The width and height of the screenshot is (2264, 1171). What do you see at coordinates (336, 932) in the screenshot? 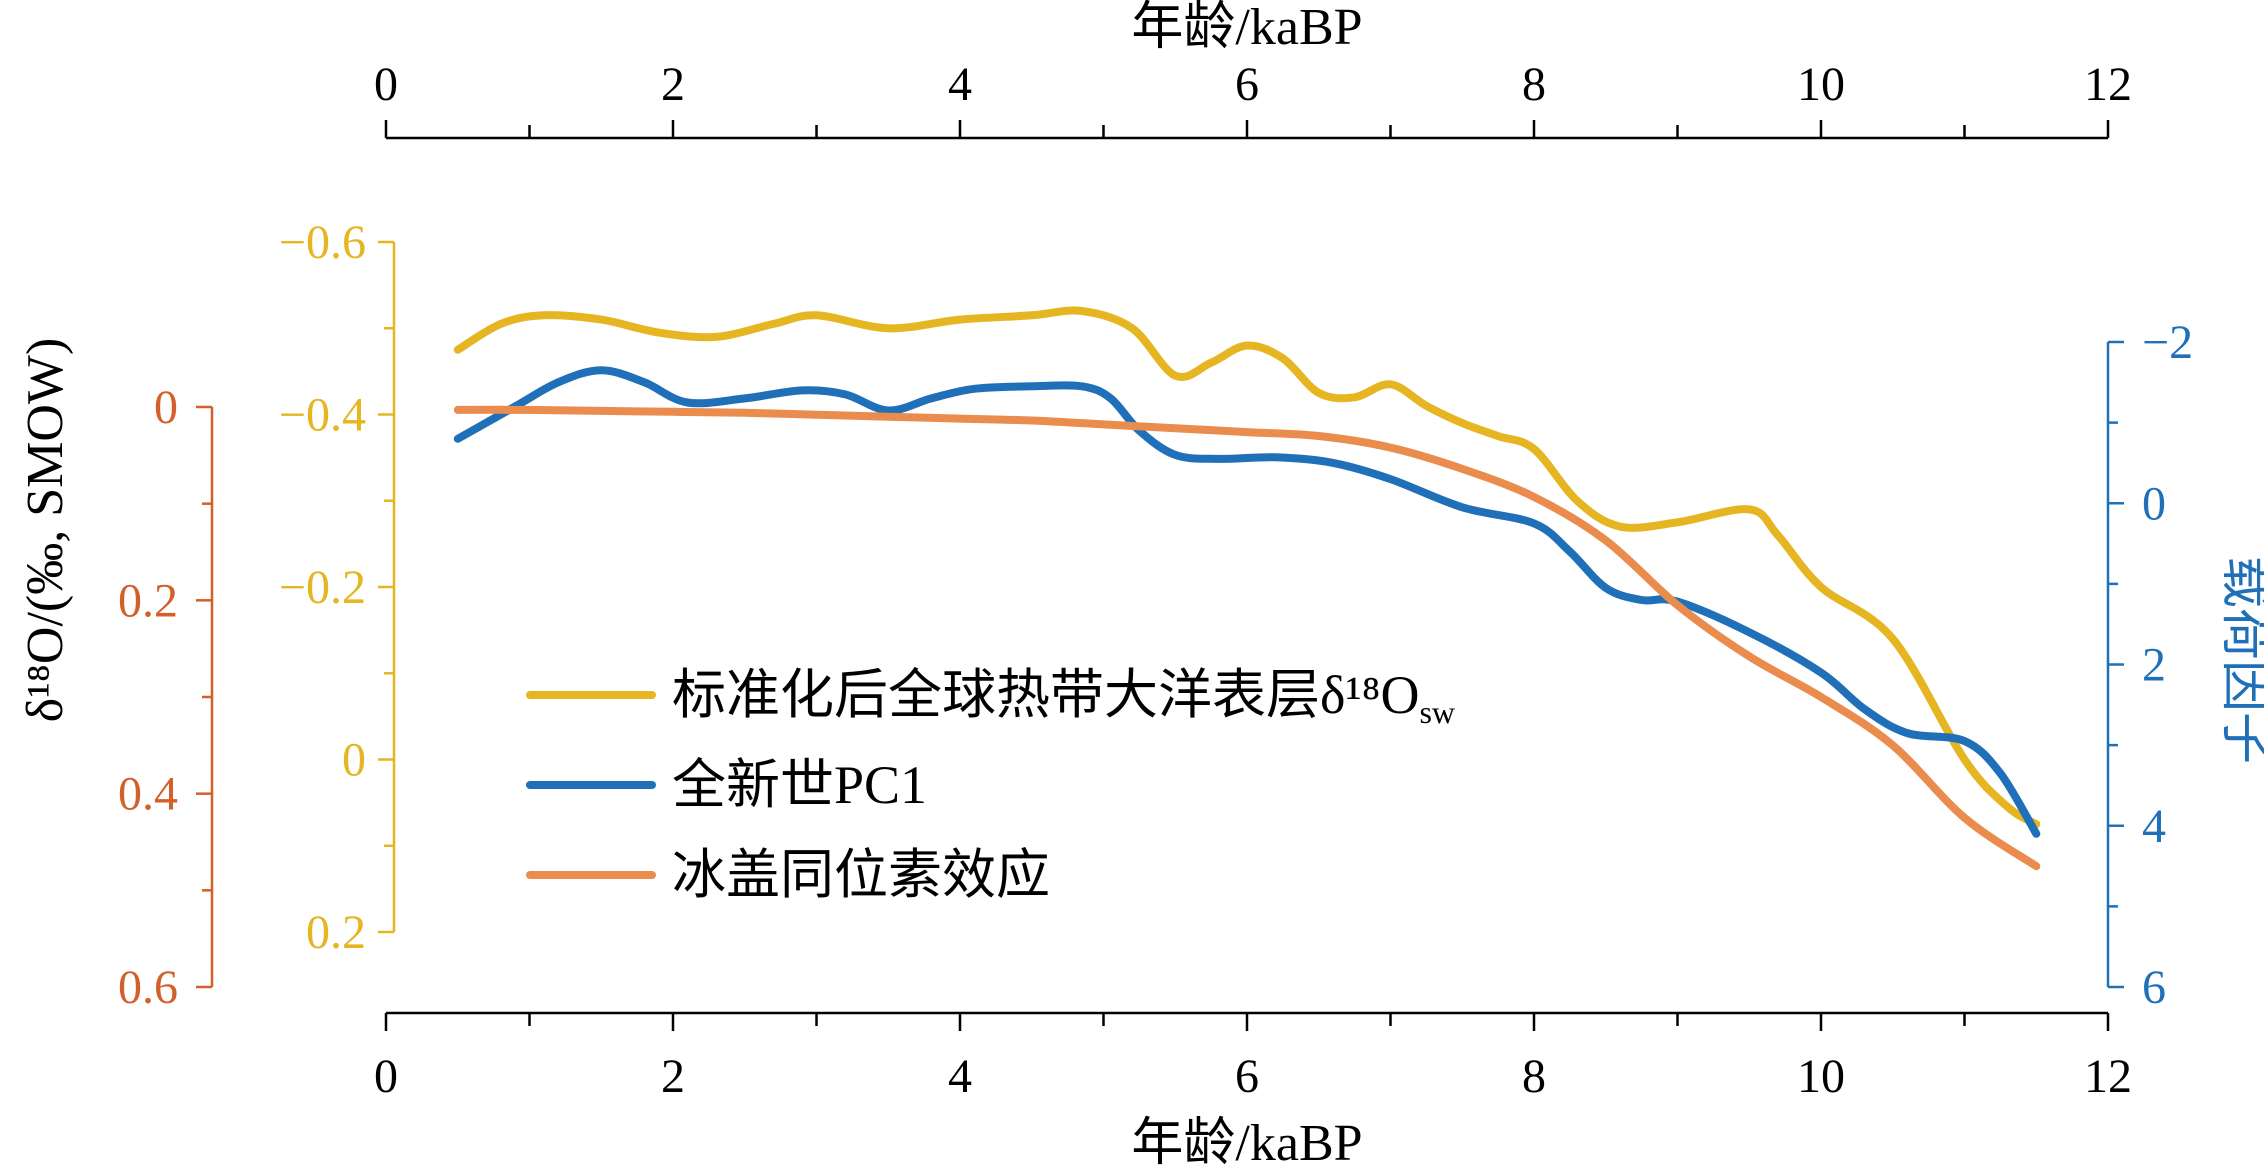
I see `sst-y-tick-label: 0.2` at bounding box center [336, 932].